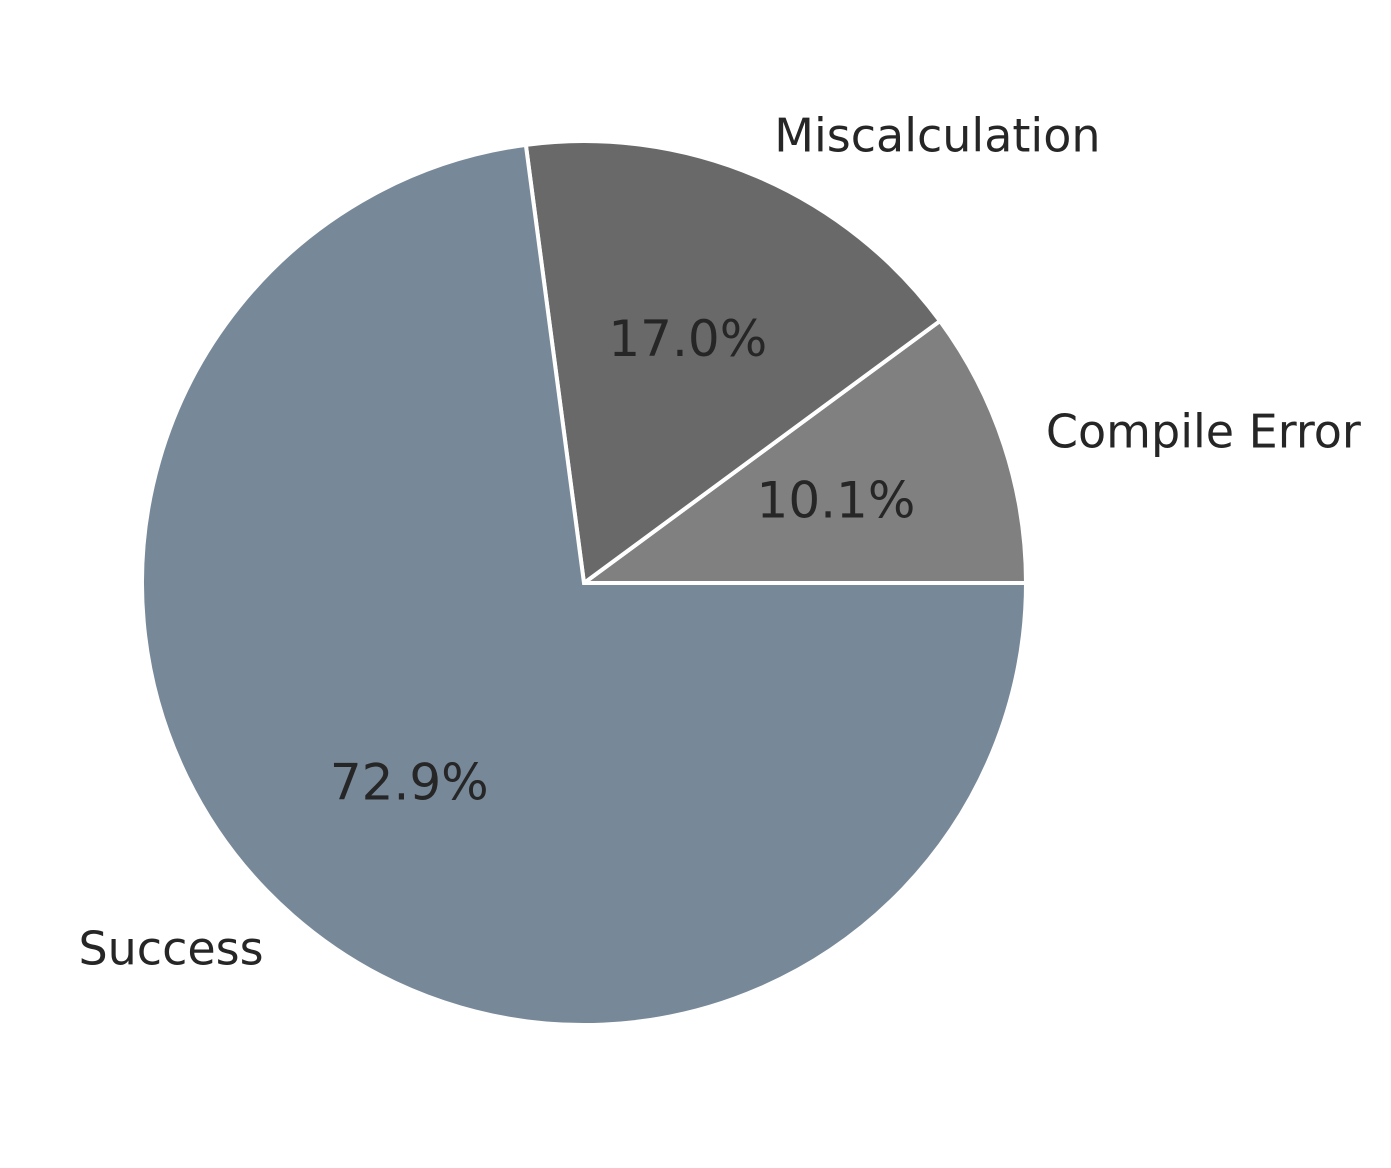  Describe the element at coordinates (1203, 431) in the screenshot. I see `label-compile-error: Compile Error` at that location.